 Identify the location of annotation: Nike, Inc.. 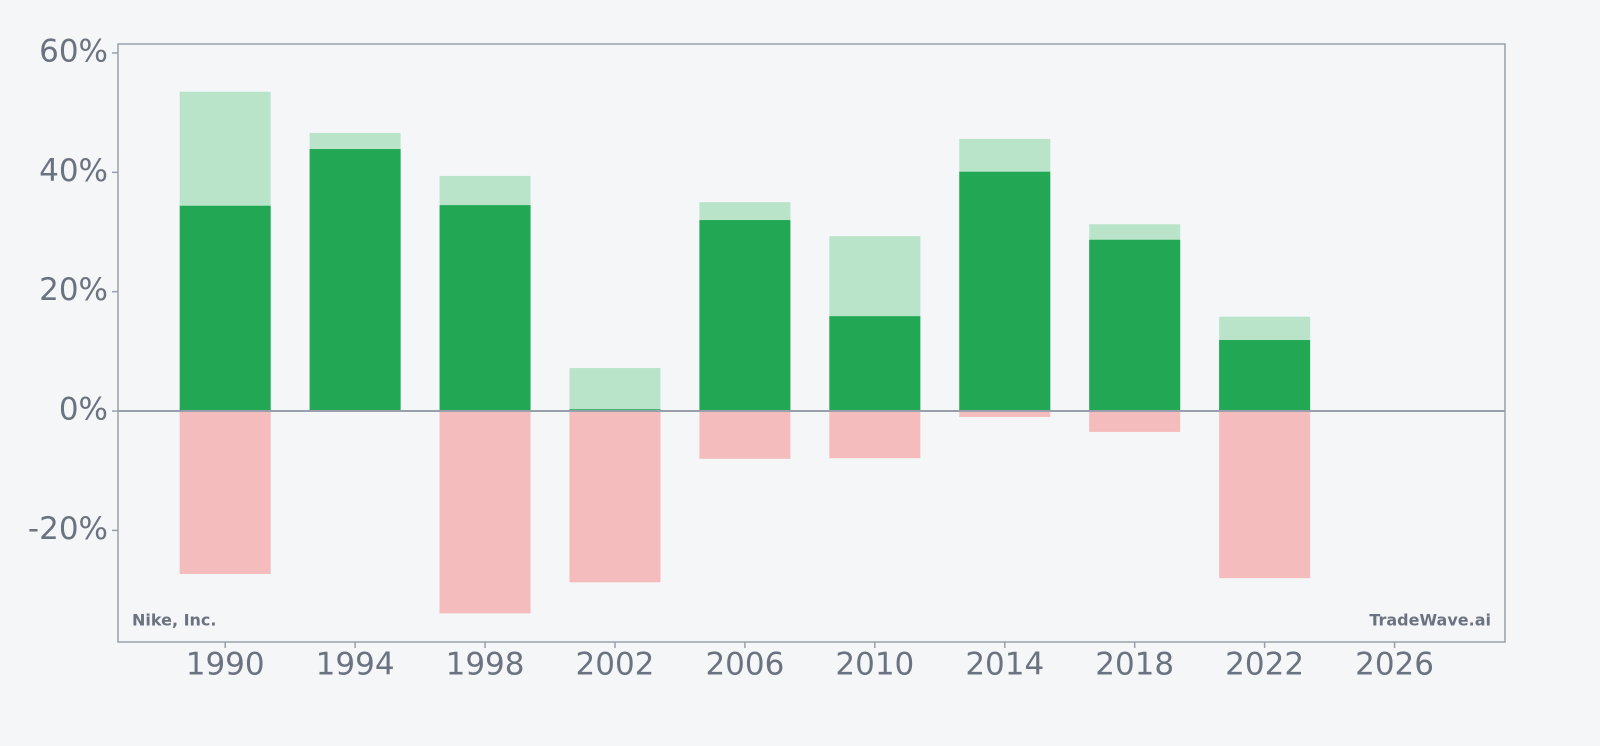
(174, 620).